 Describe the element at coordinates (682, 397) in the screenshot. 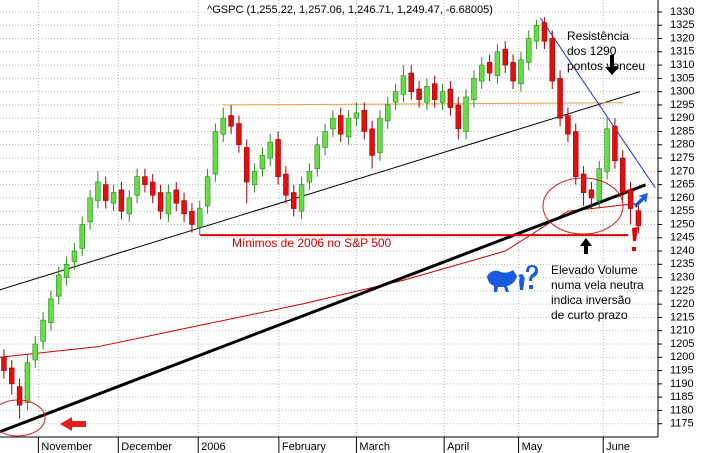

I see `y-tick-label: 1185` at that location.